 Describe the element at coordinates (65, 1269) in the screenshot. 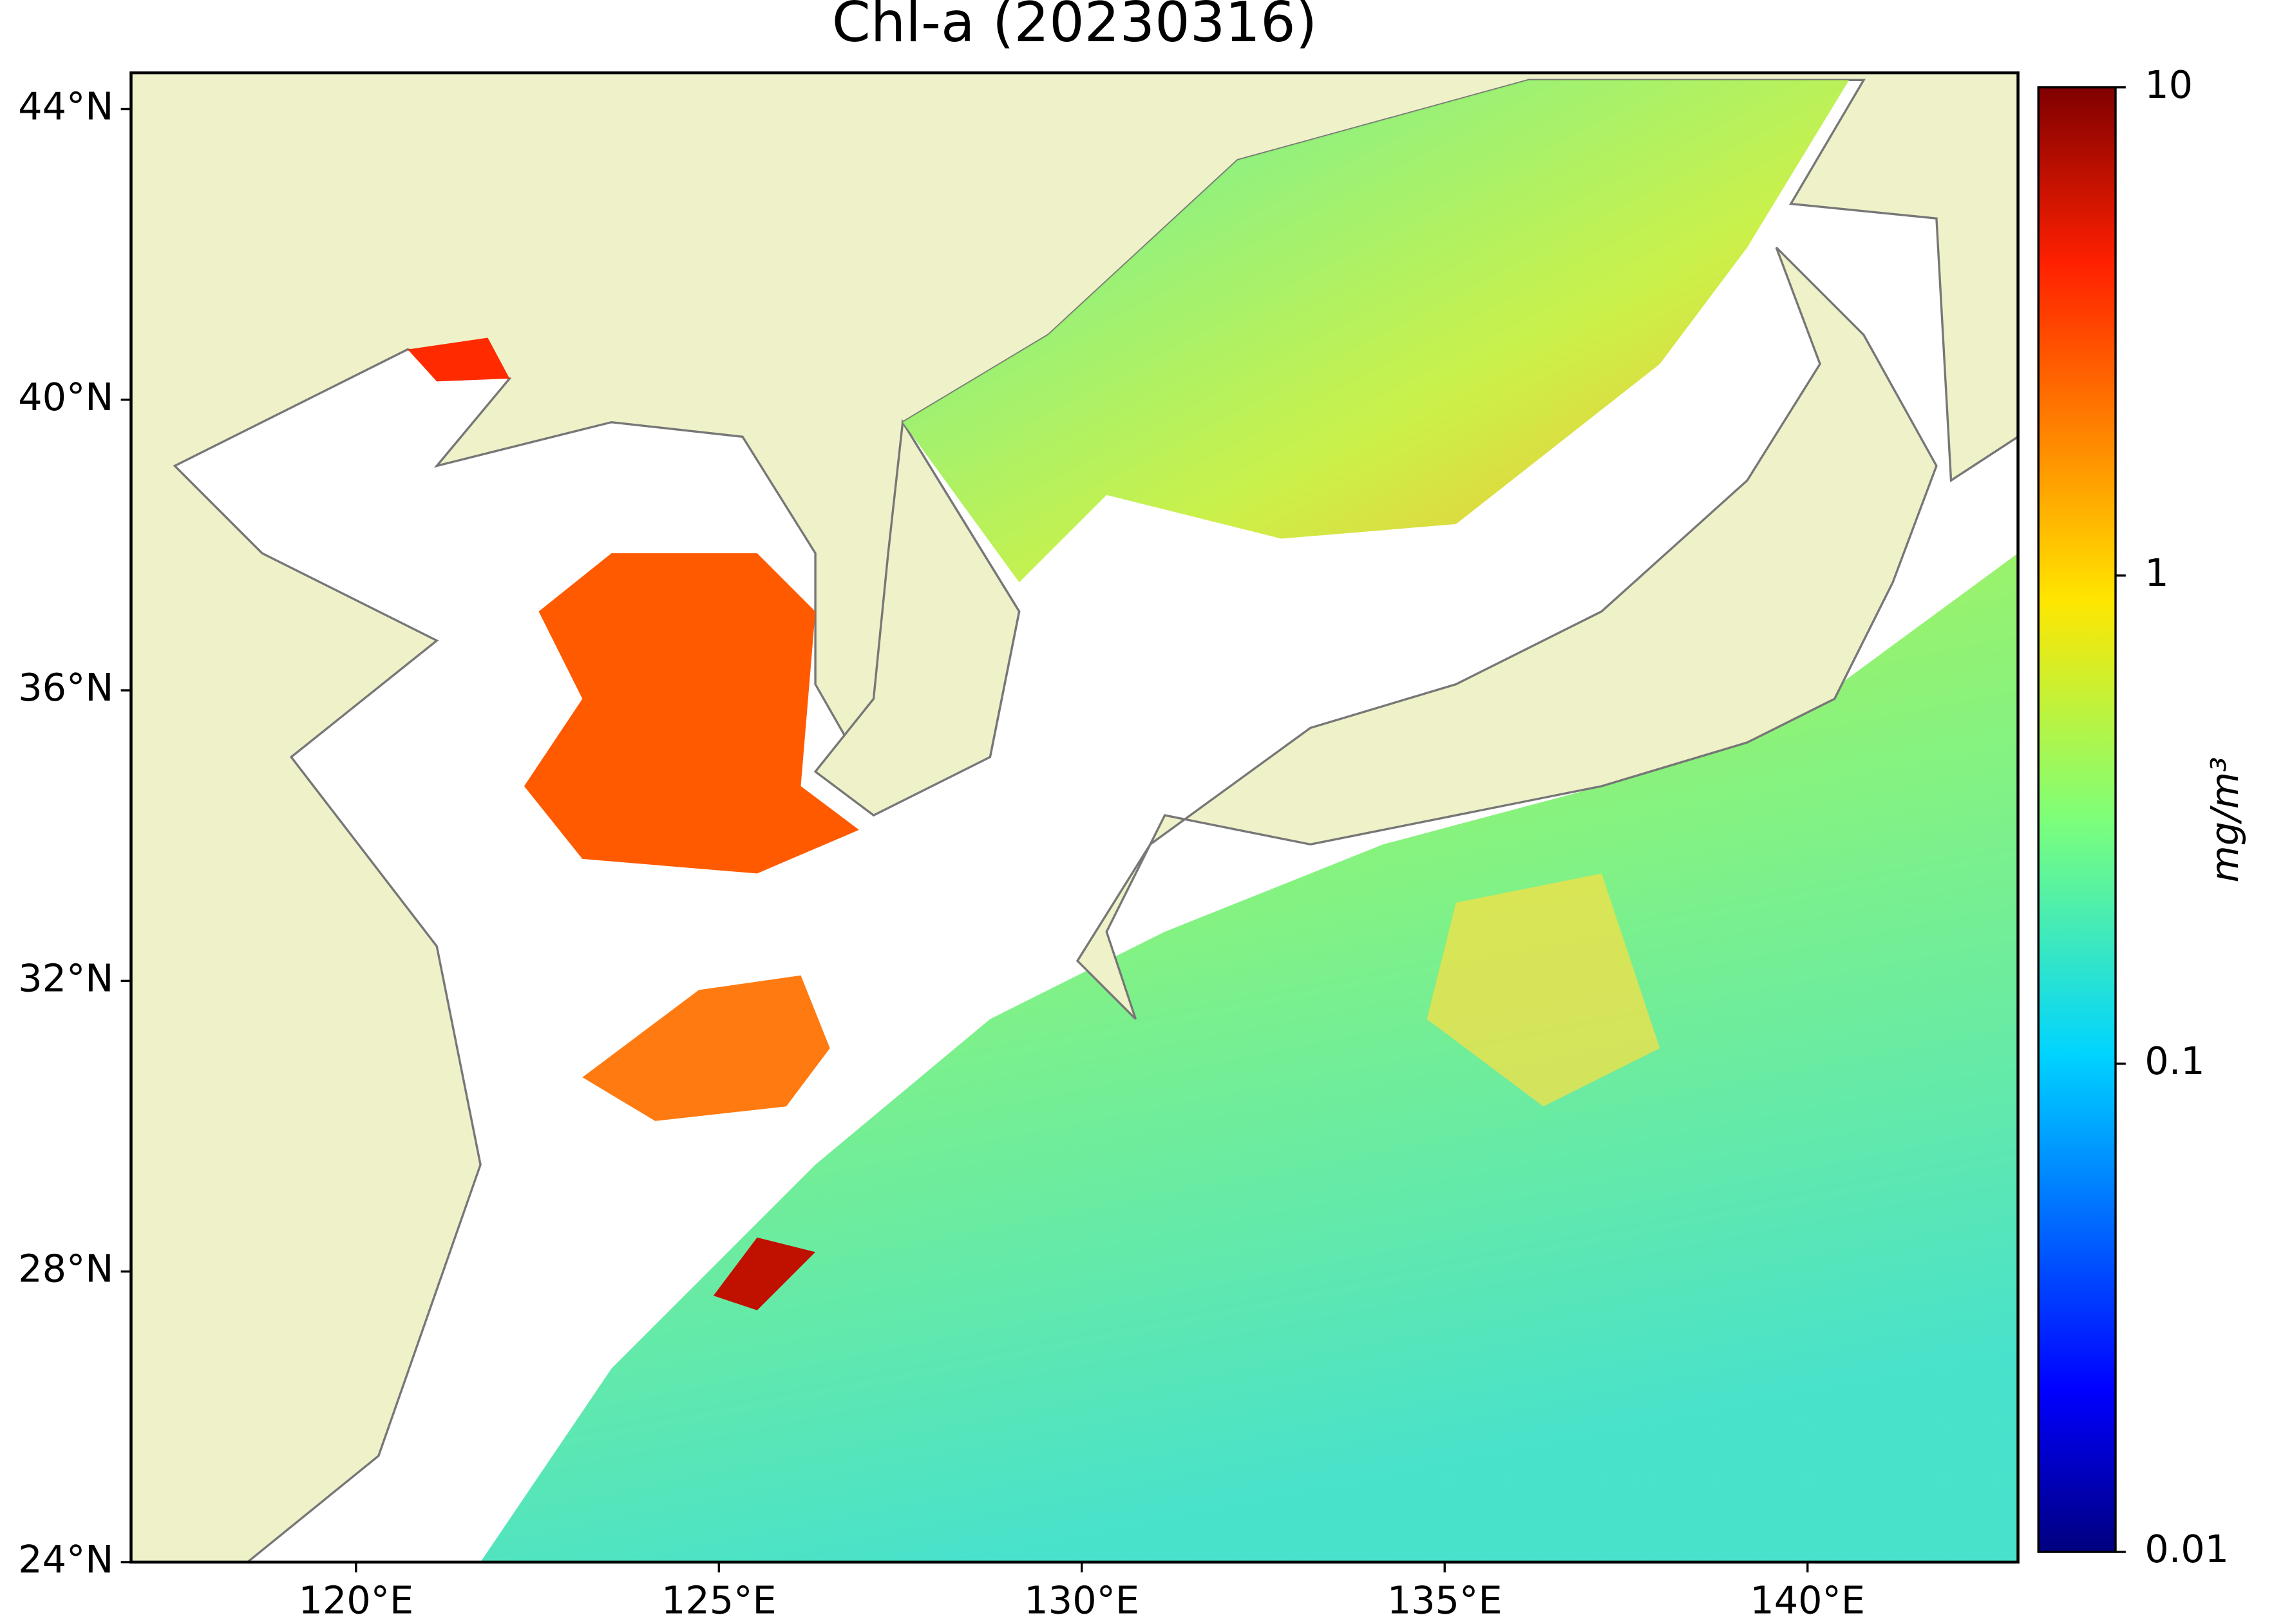

I see `y-tick-label: 28°N` at that location.